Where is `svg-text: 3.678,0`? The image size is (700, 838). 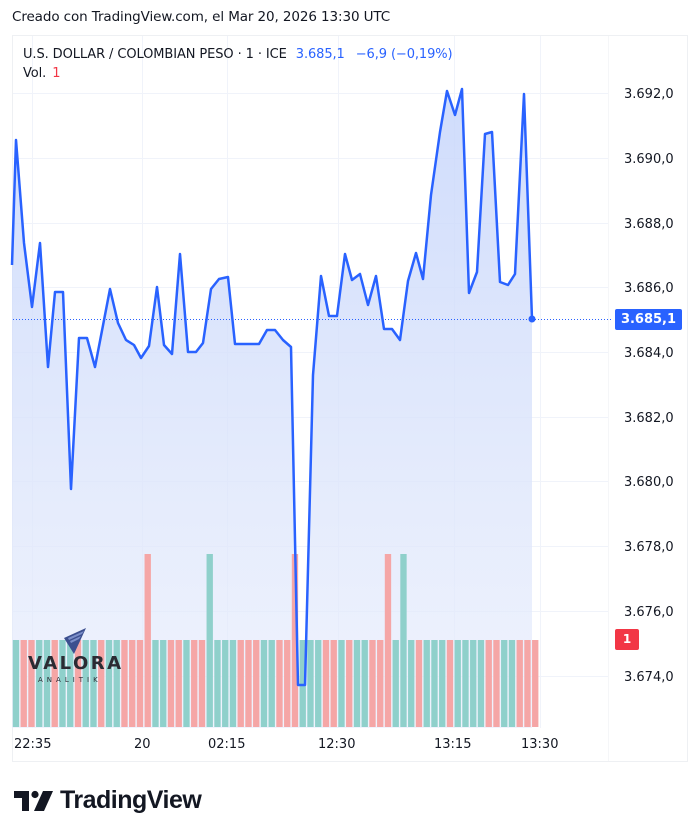 svg-text: 3.678,0 is located at coordinates (649, 547).